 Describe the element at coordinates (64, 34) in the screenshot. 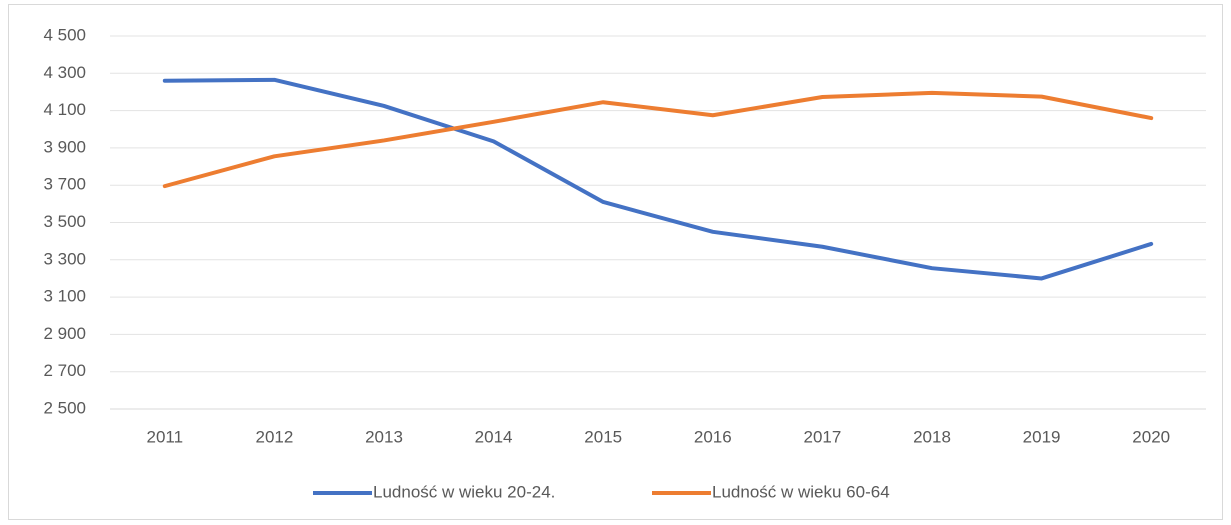

I see `y-tick-label: 4 500` at that location.